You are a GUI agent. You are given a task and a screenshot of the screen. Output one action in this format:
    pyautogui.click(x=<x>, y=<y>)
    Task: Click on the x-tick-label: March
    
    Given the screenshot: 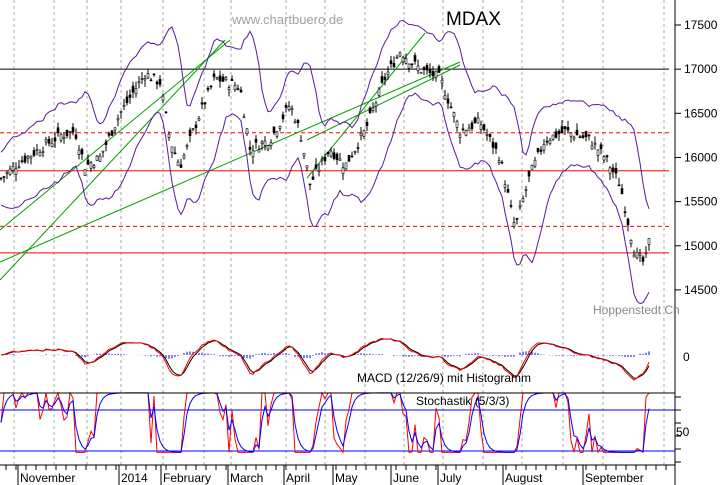 What is the action you would take?
    pyautogui.click(x=246, y=478)
    